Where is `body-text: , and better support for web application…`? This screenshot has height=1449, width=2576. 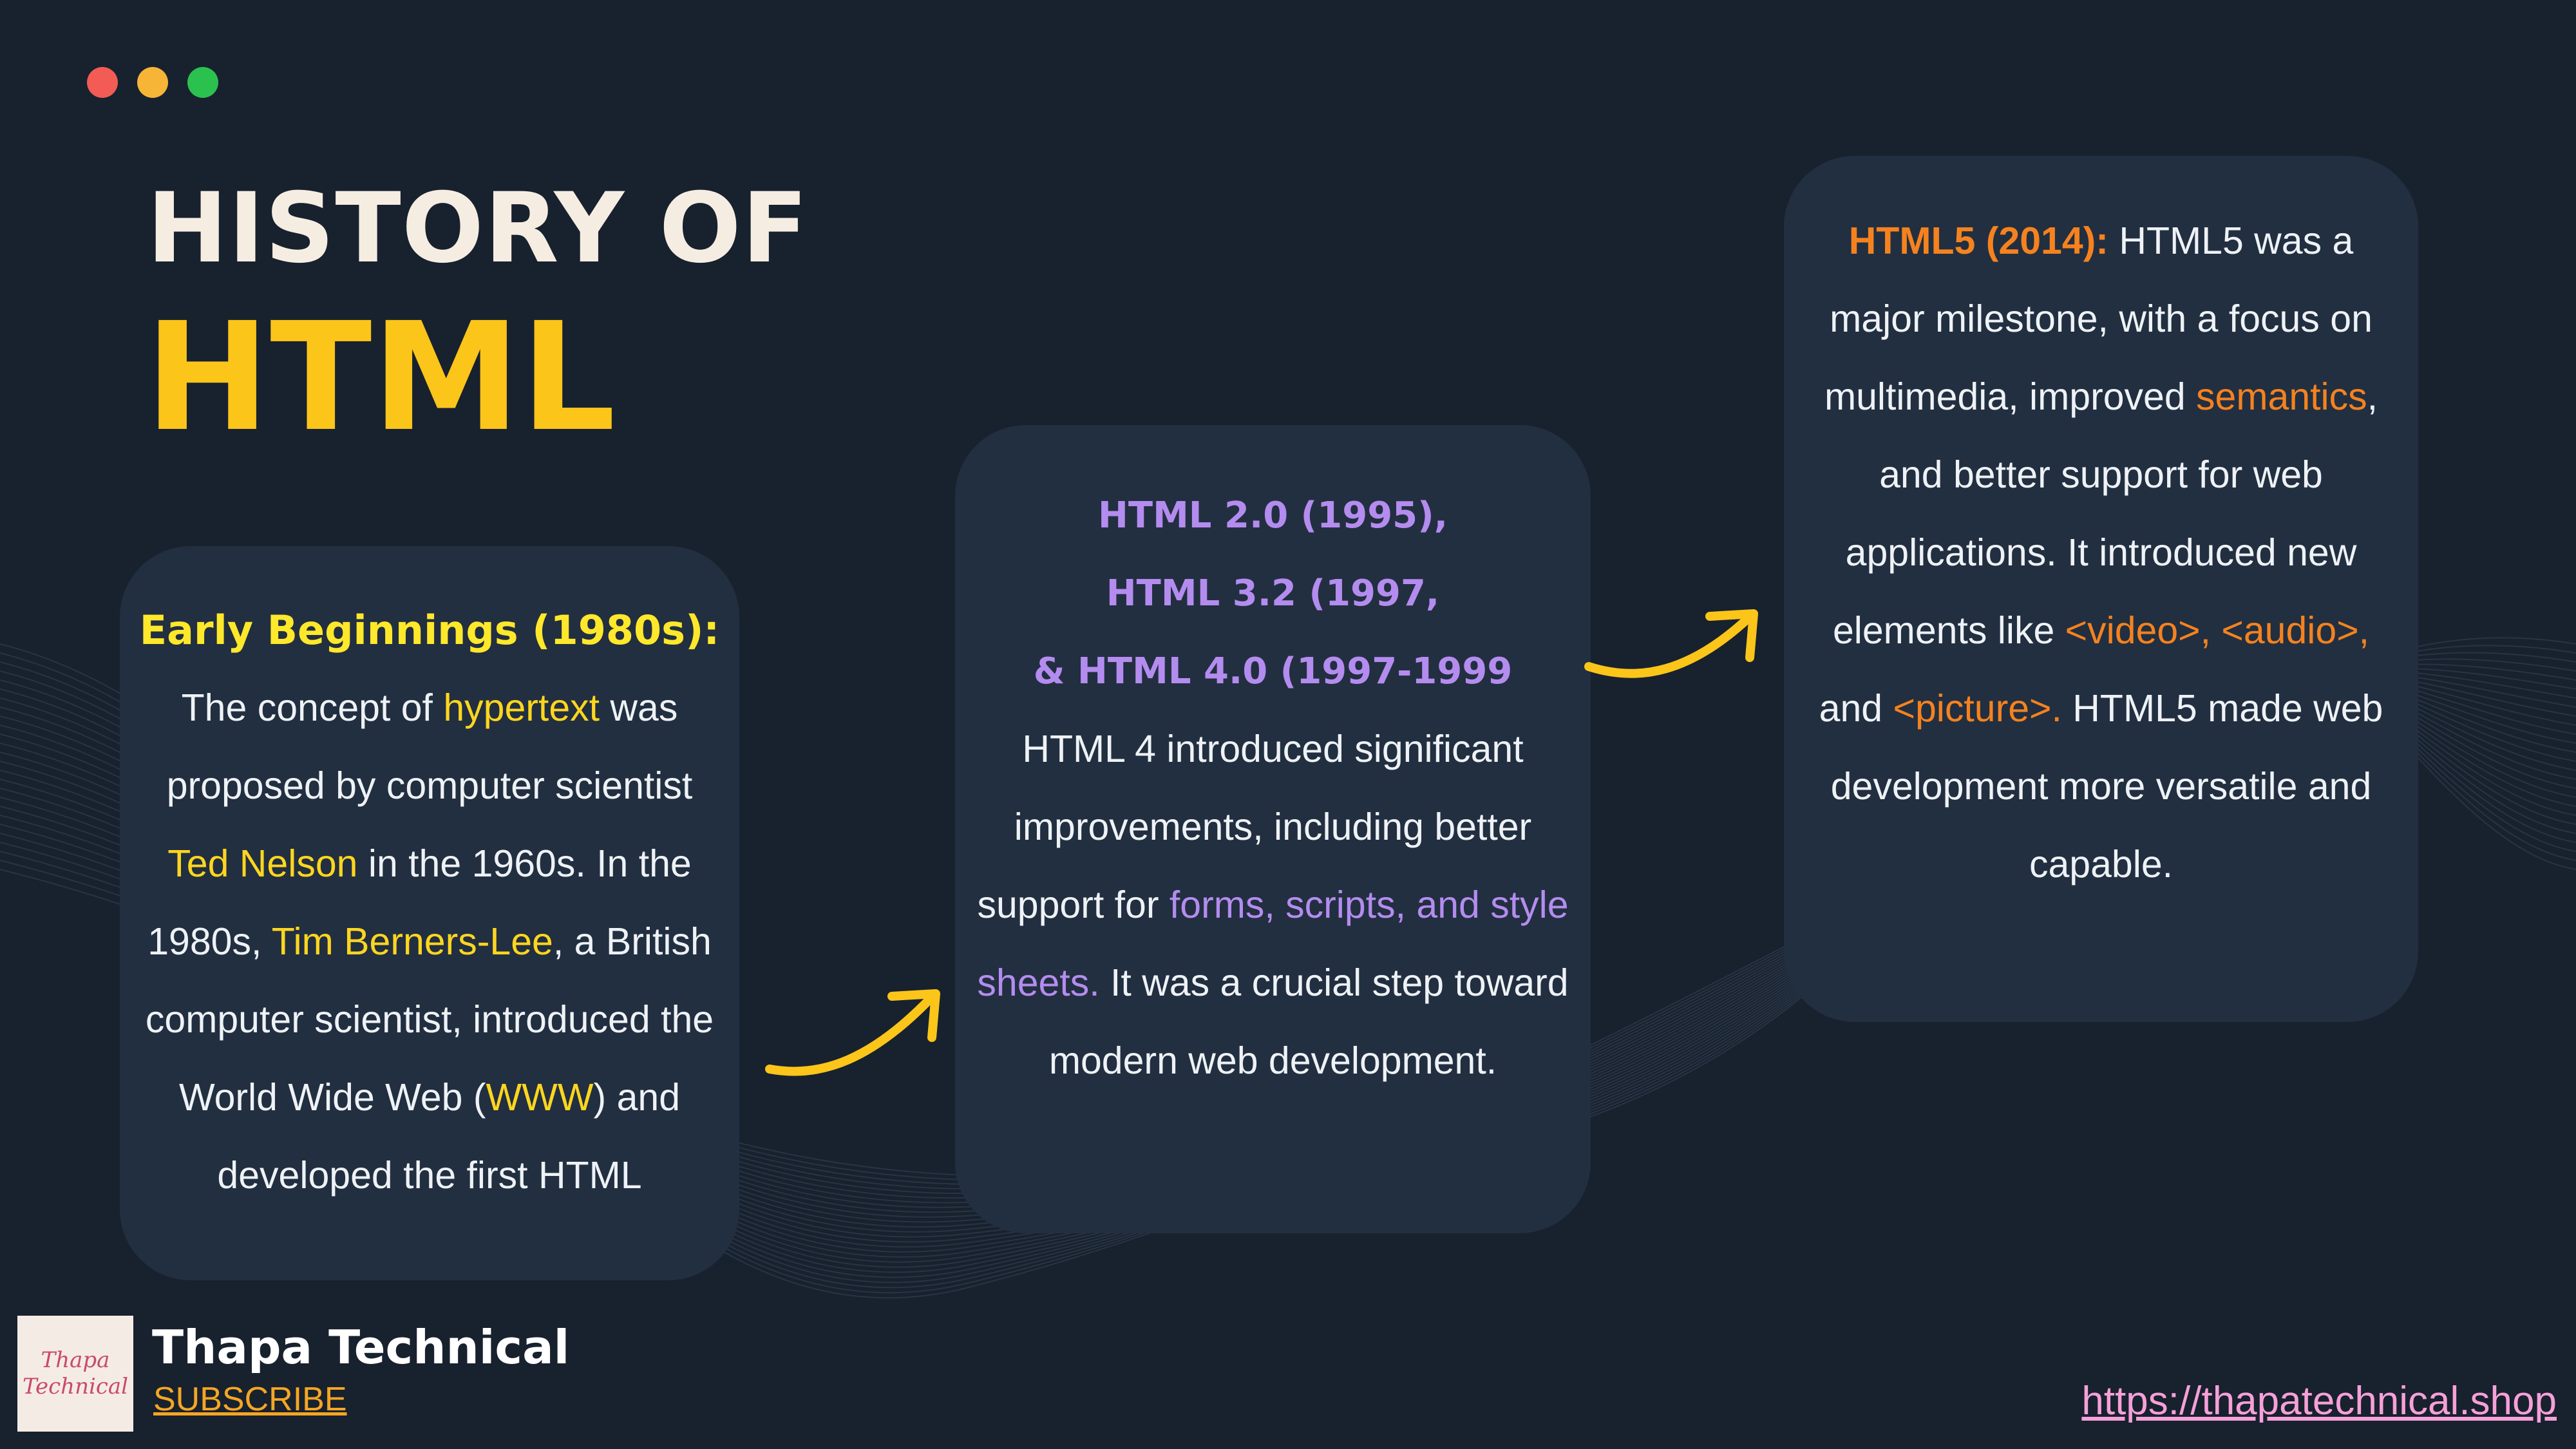
body-text: , and better support for web application… is located at coordinates (2105, 513).